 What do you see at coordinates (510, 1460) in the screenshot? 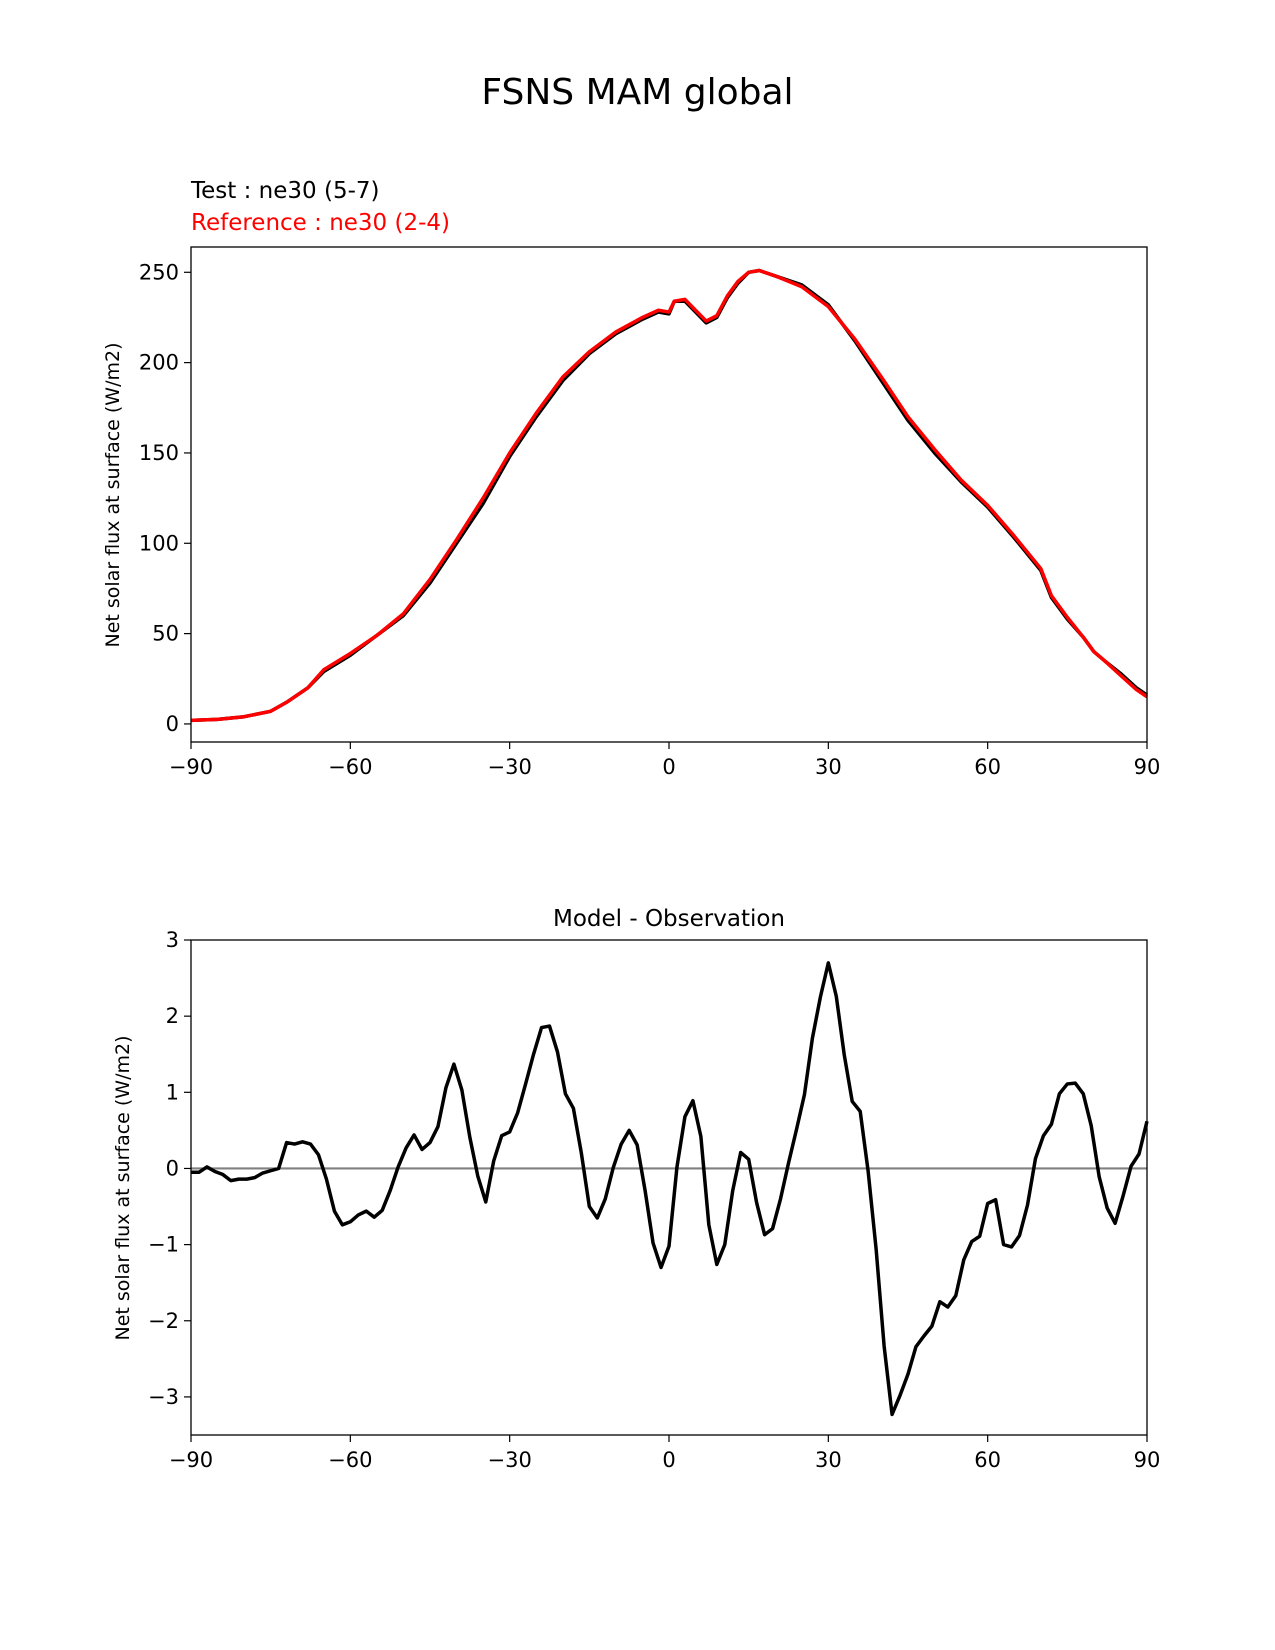
I see `bottom-x-tick-label: −30` at bounding box center [510, 1460].